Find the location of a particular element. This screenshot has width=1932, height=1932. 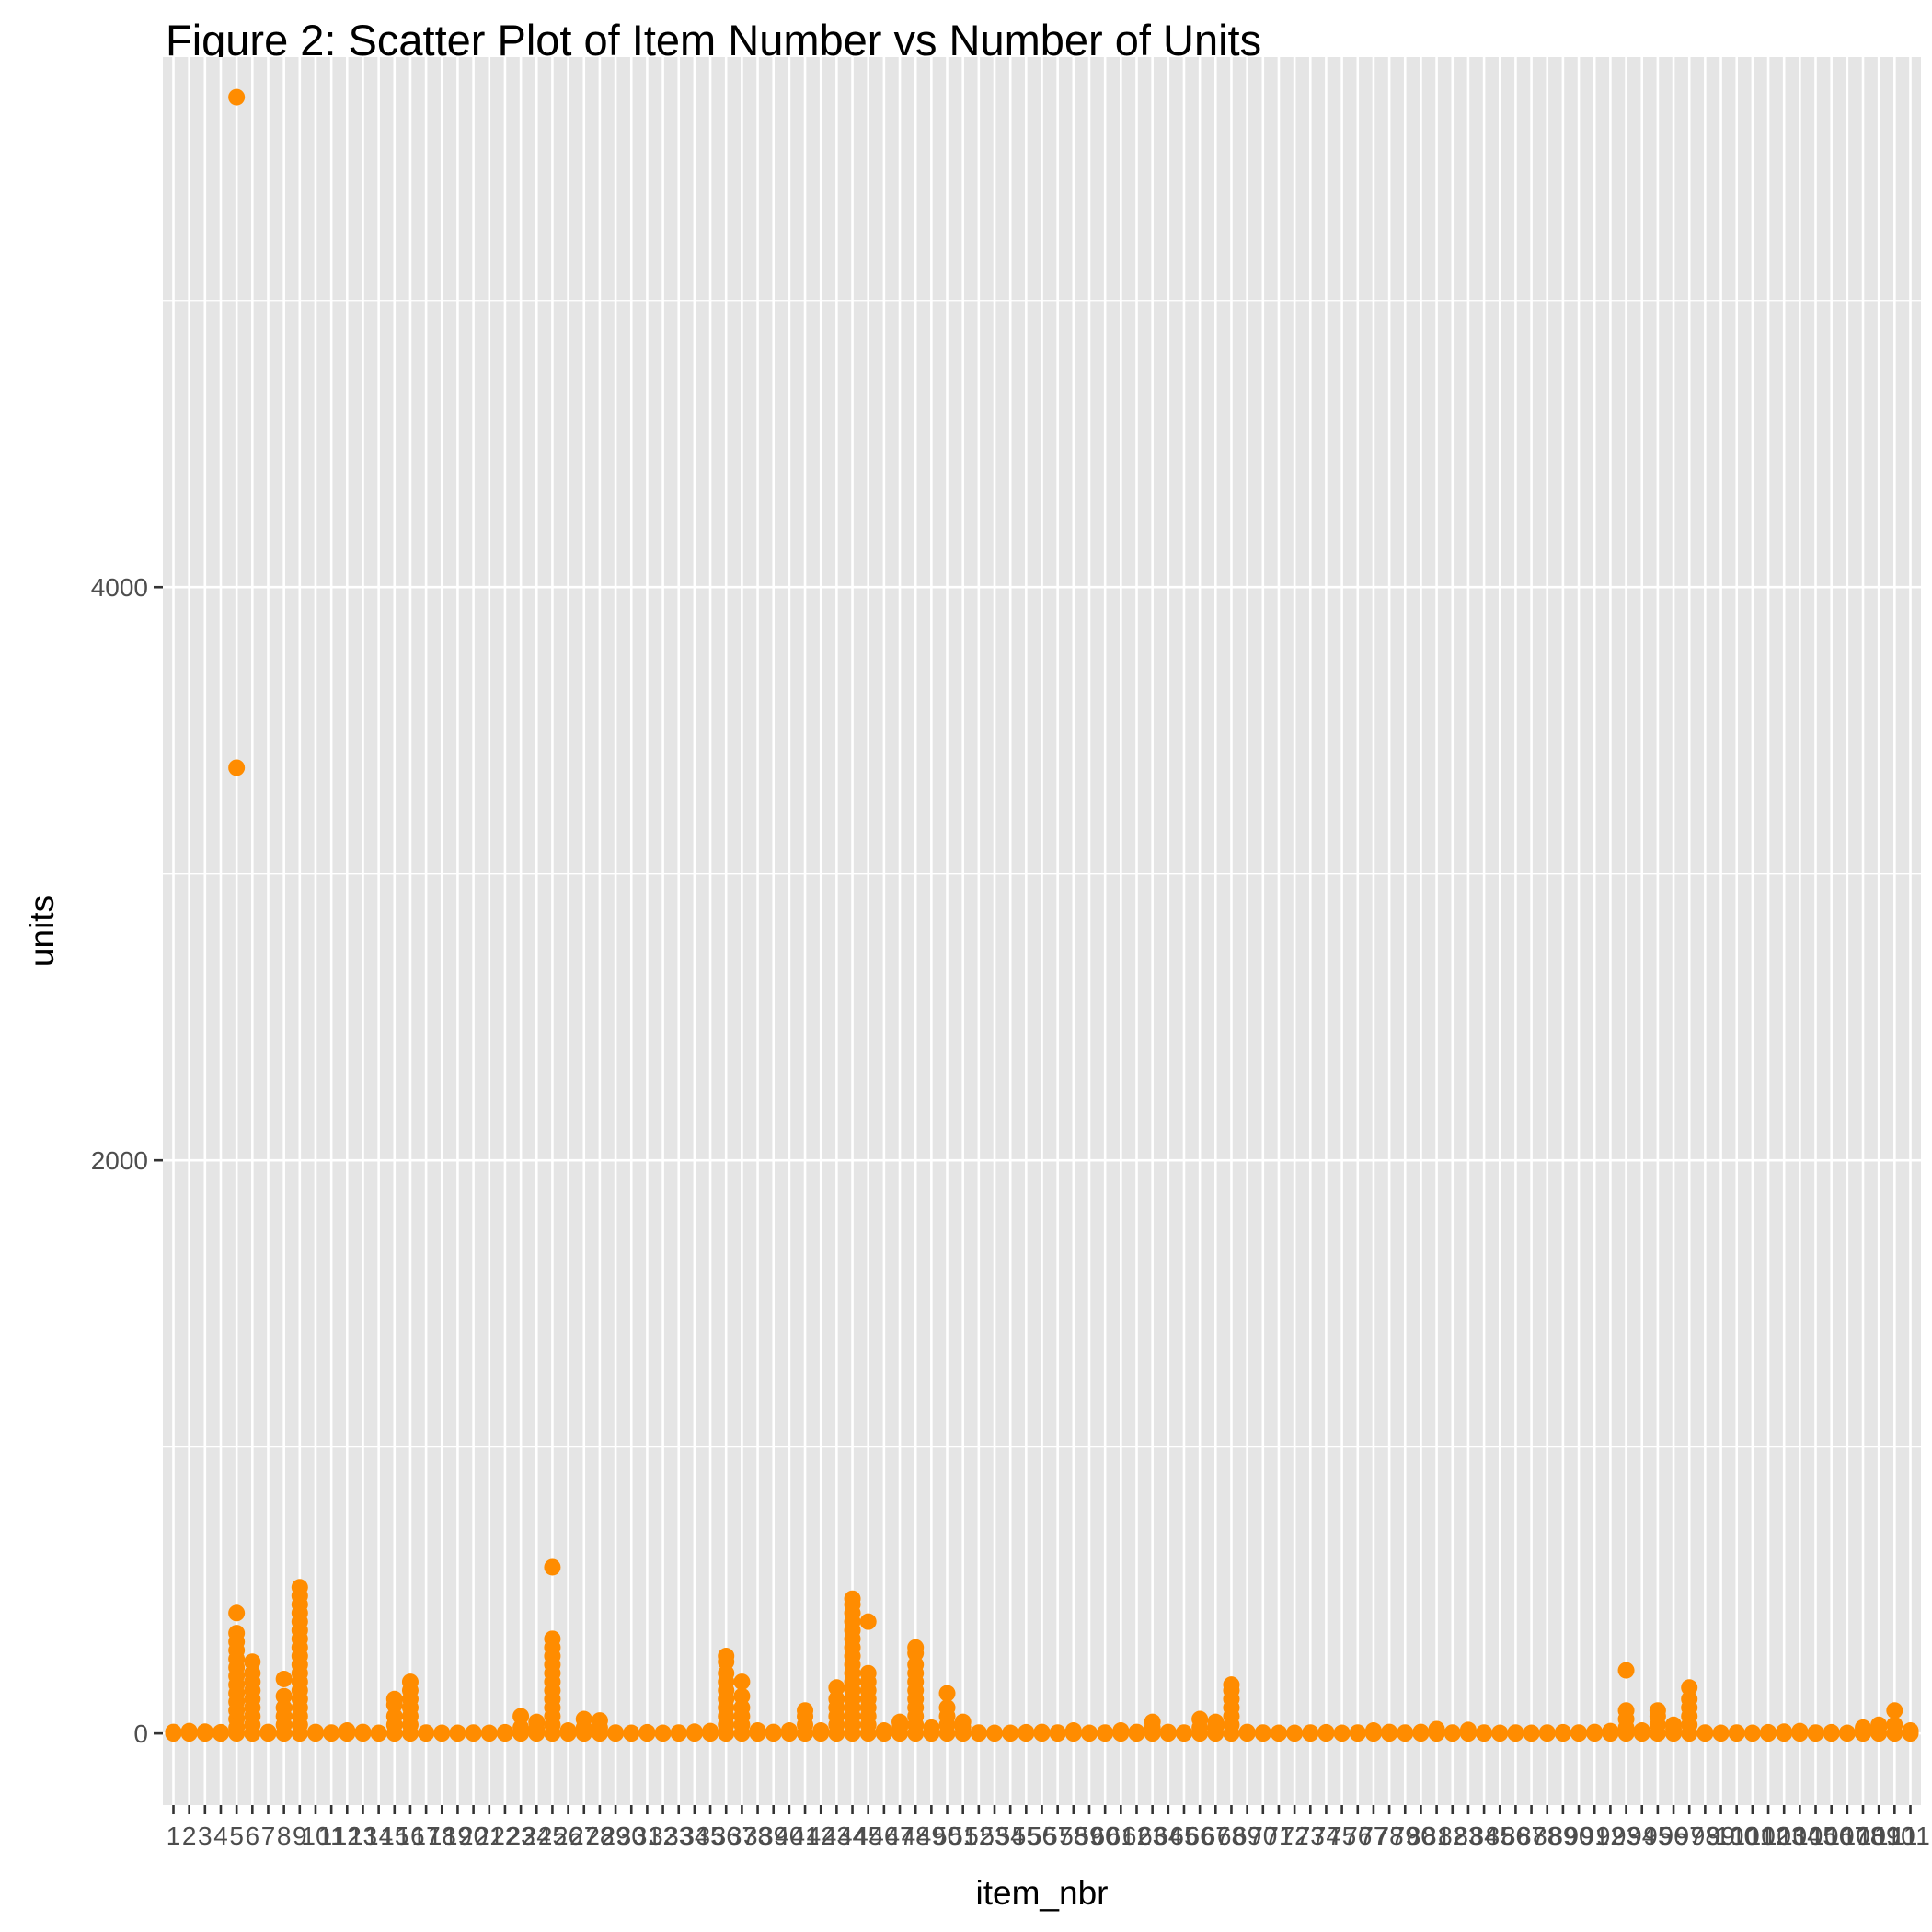

x-tick-label: 29 is located at coordinates (616, 1836).